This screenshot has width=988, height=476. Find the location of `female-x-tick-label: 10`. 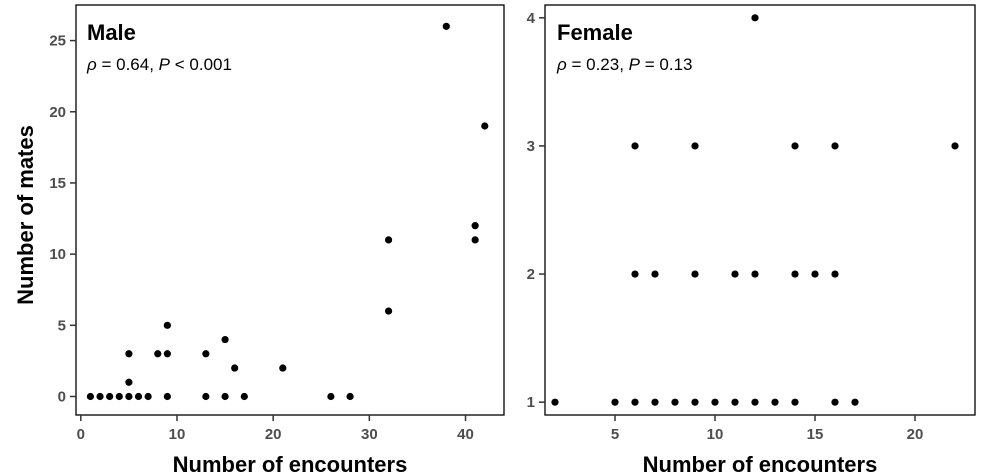

female-x-tick-label: 10 is located at coordinates (715, 434).